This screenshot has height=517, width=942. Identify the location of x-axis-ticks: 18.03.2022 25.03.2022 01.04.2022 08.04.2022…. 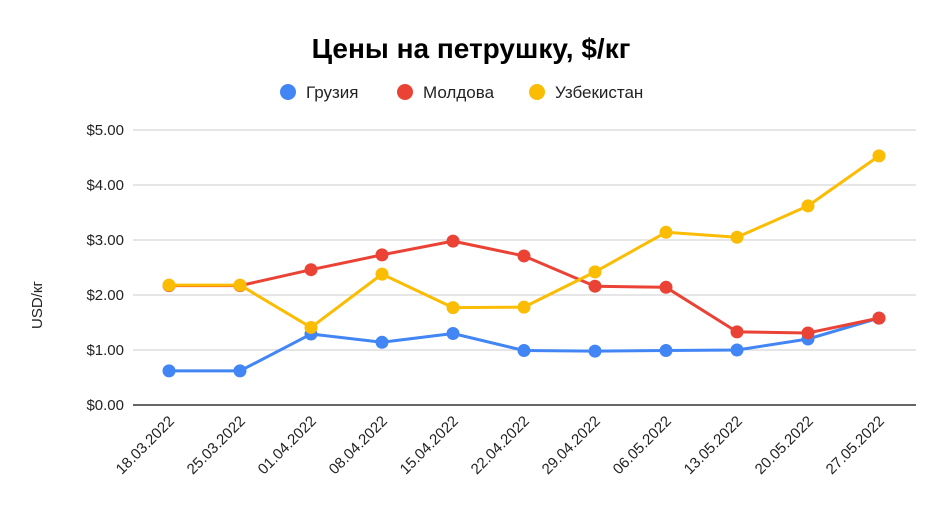
(500, 445).